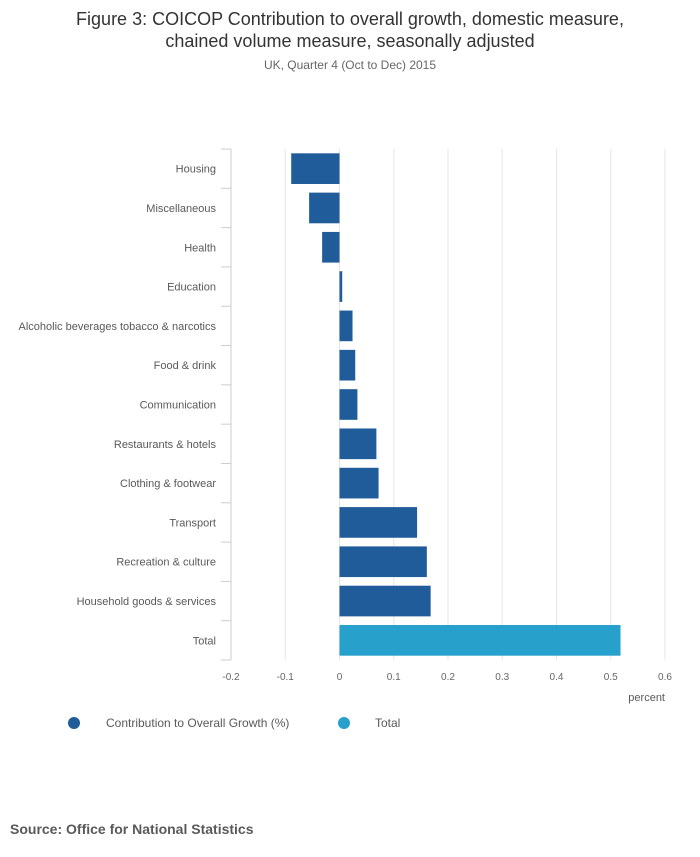  I want to click on x-tick-label: 0.1, so click(394, 677).